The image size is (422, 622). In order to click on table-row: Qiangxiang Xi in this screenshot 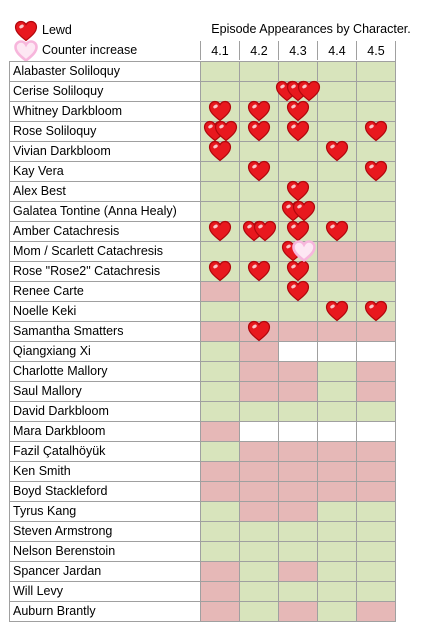, I will do `click(202, 351)`.